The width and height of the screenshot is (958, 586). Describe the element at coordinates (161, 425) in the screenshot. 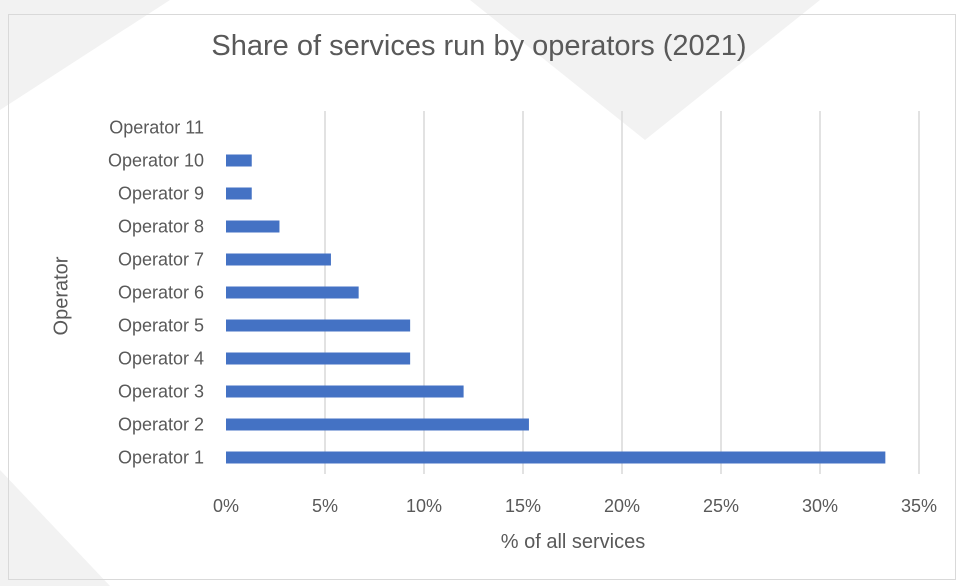

I see `y-tick-label: Operator 2` at that location.